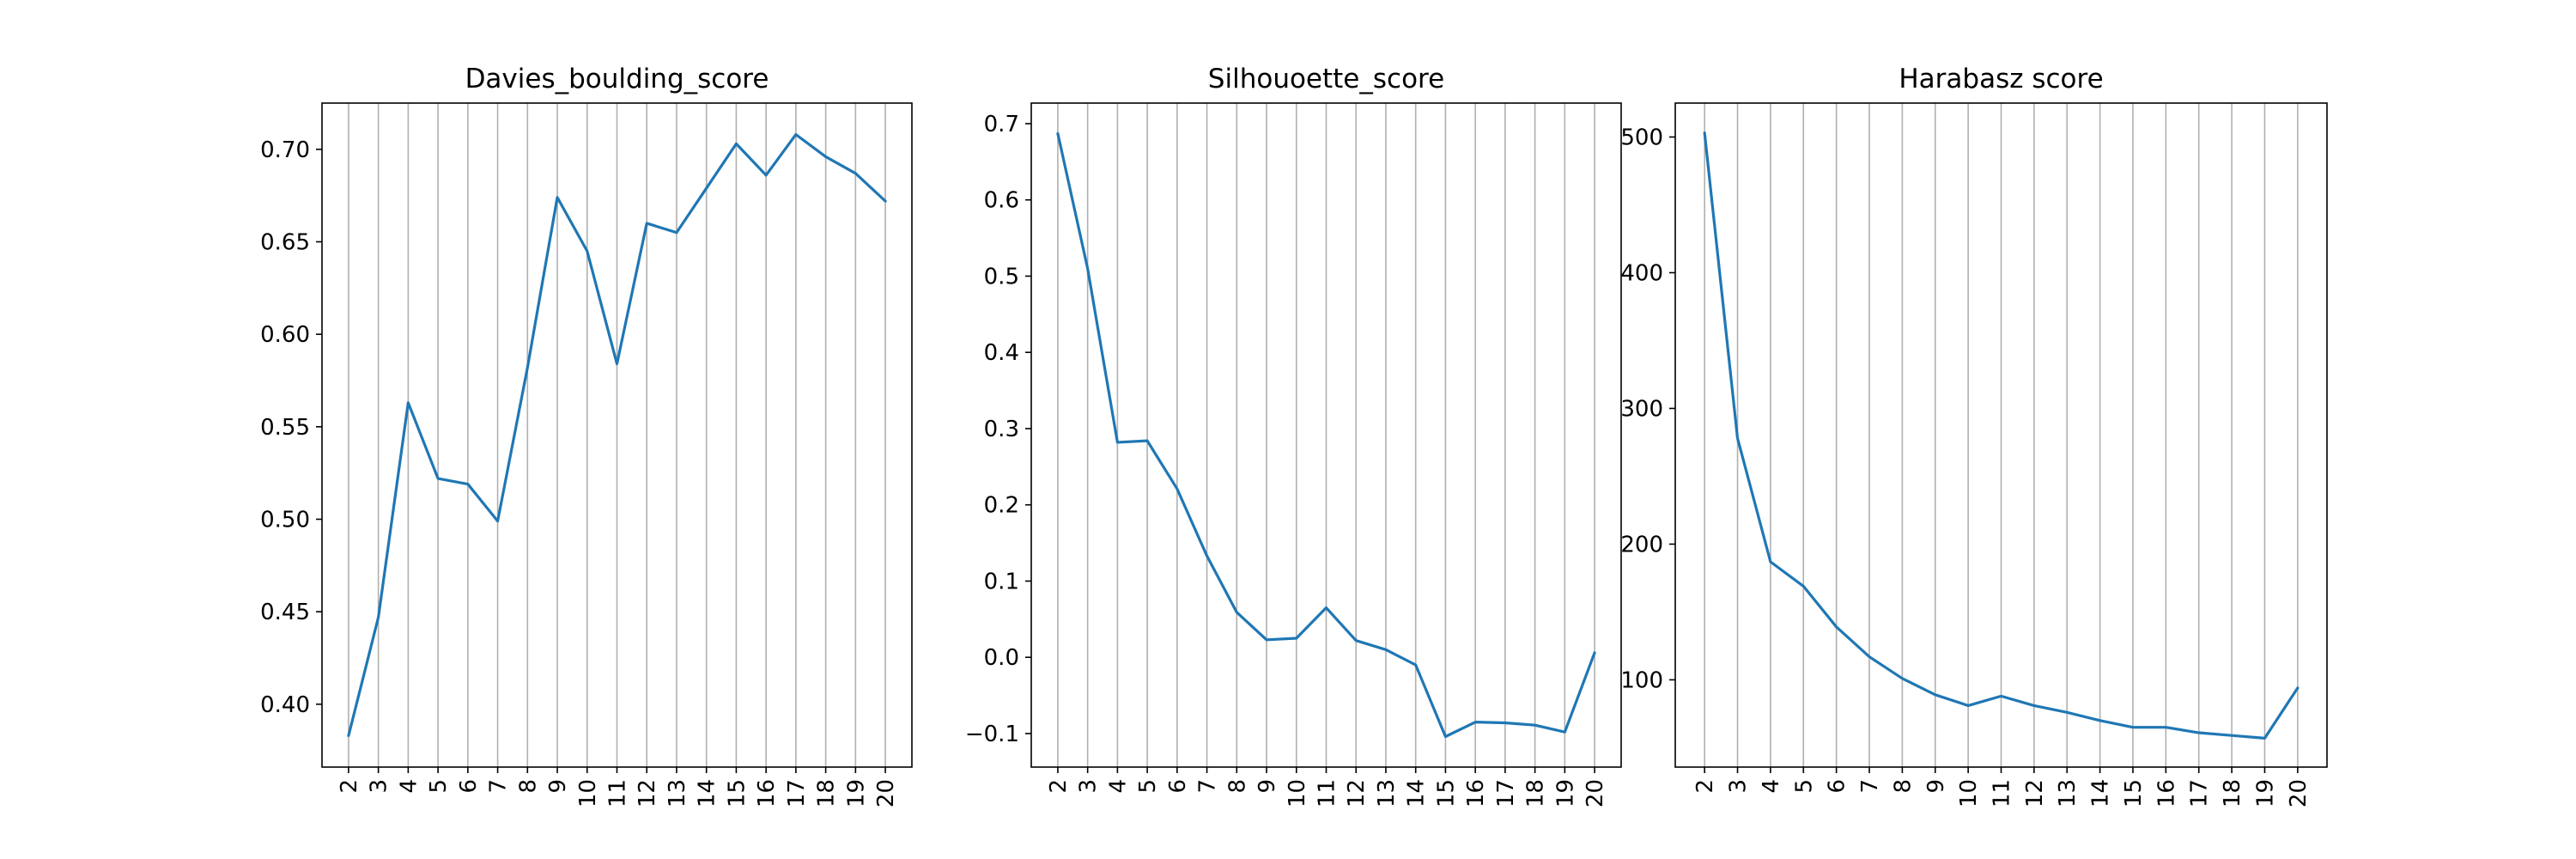 Image resolution: width=2576 pixels, height=859 pixels. What do you see at coordinates (285, 520) in the screenshot?
I see `y-tick-label: 0.50` at bounding box center [285, 520].